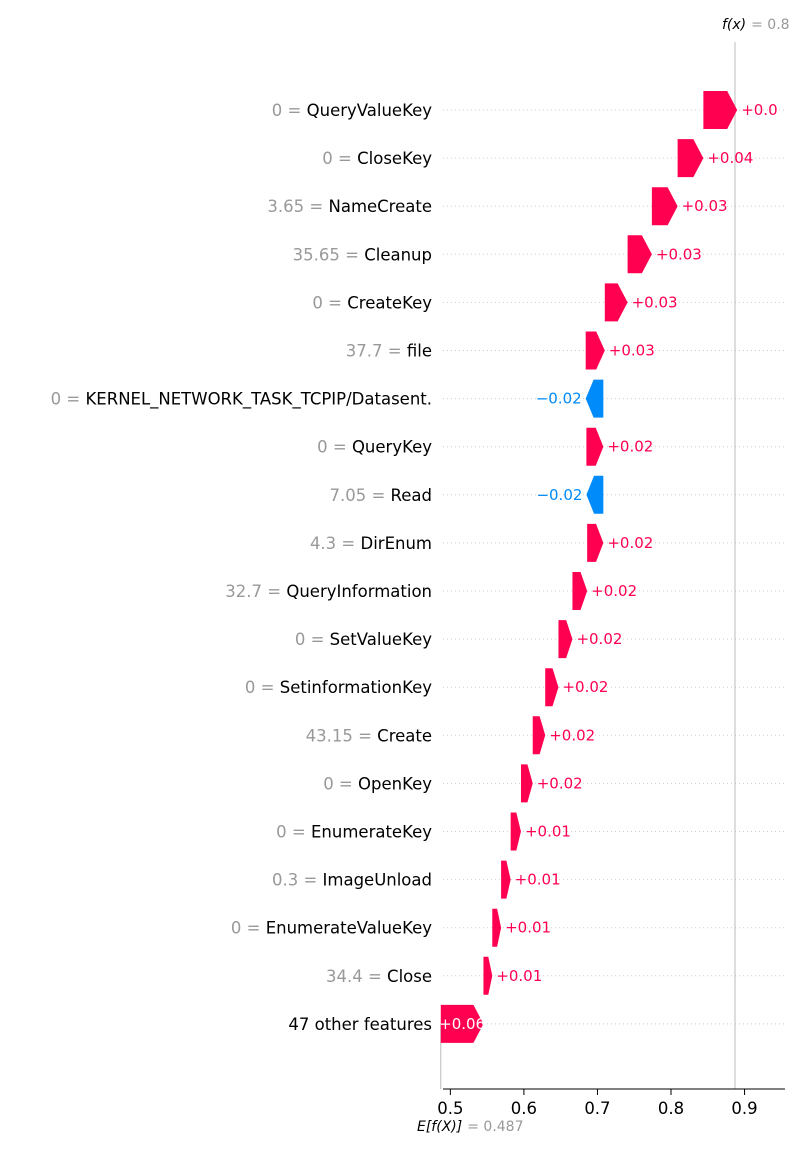  I want to click on feature-label: 37.7 = file, so click(389, 351).